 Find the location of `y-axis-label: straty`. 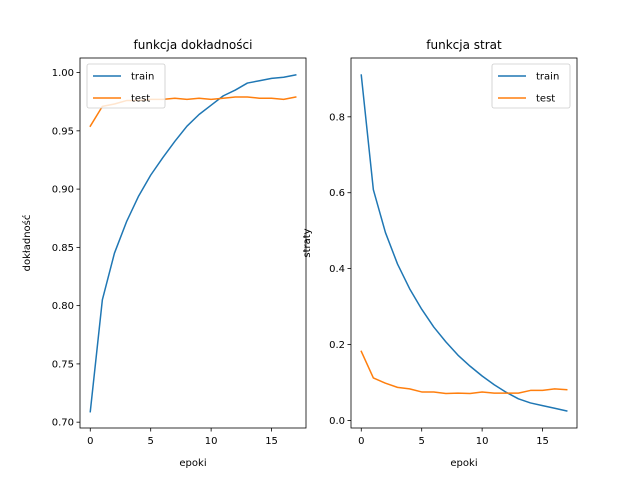

y-axis-label: straty is located at coordinates (307, 242).